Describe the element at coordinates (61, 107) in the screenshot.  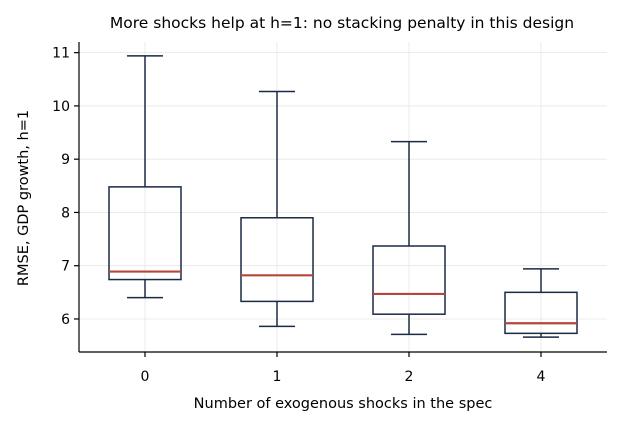
I see `y-tick-label: 10` at that location.